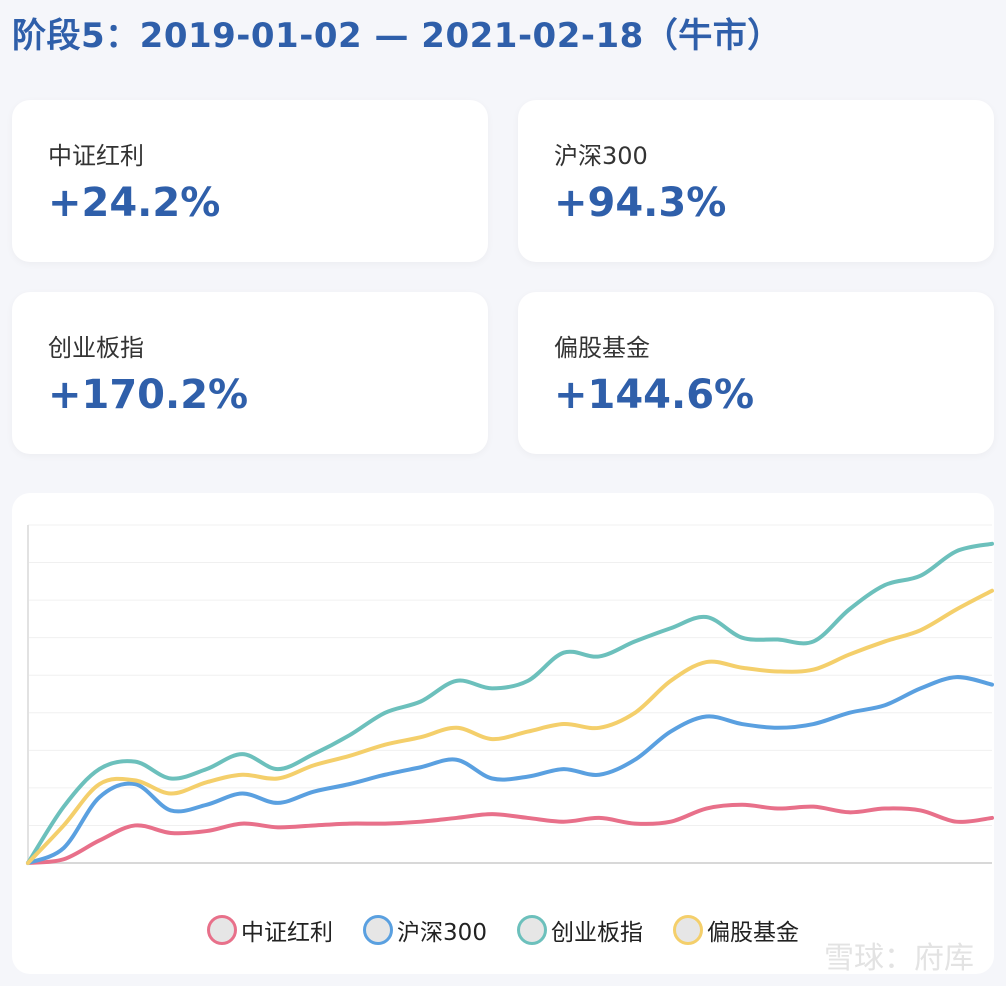 This screenshot has height=986, width=1006. What do you see at coordinates (503, 930) in the screenshot?
I see `chart-legend: 中证红利 沪深300 创业板指 偏股基金` at bounding box center [503, 930].